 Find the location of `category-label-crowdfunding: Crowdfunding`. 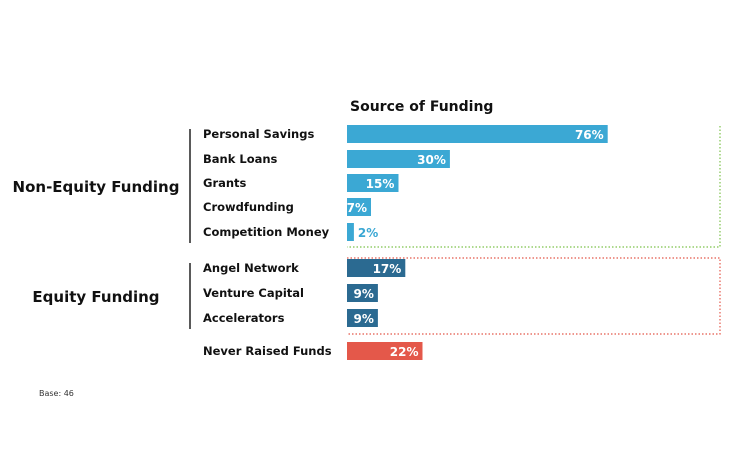

category-label-crowdfunding: Crowdfunding is located at coordinates (248, 207).